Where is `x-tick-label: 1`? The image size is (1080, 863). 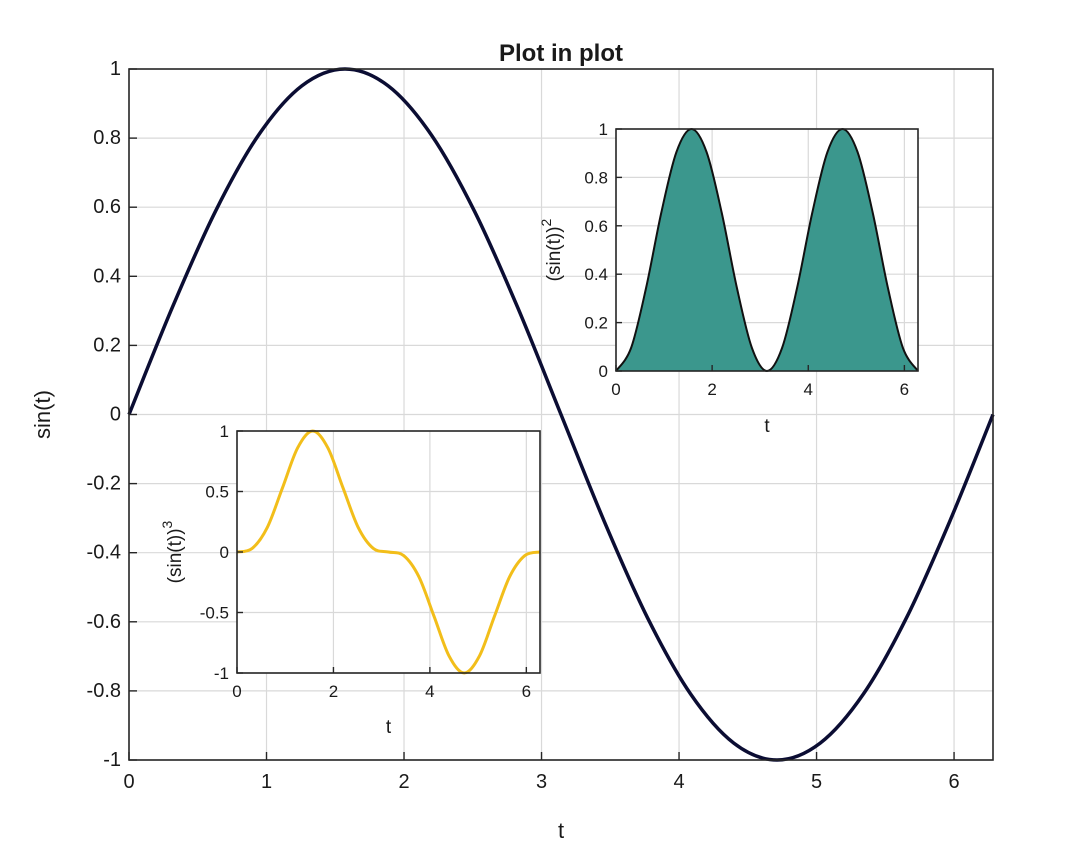 x-tick-label: 1 is located at coordinates (266, 782).